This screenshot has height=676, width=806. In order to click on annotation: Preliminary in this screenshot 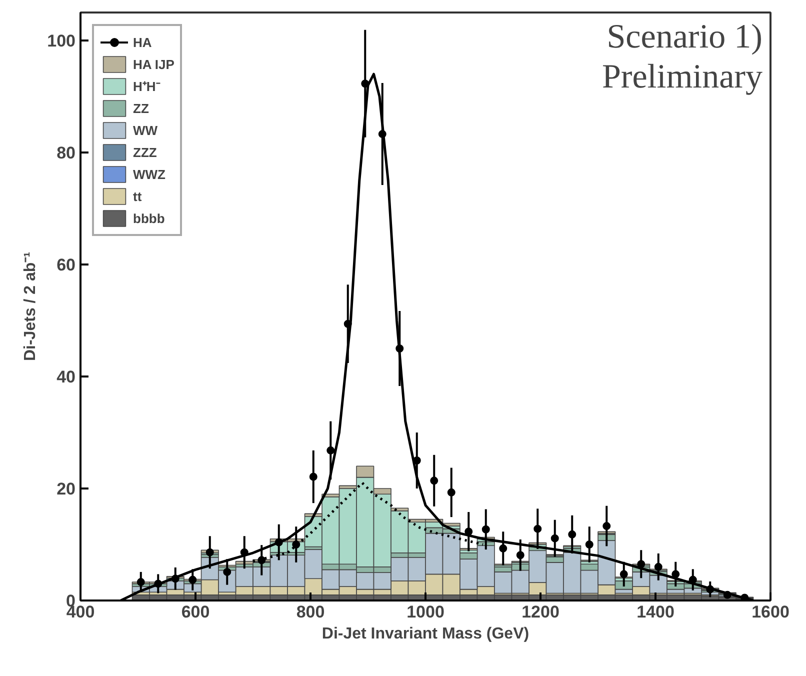, I will do `click(682, 77)`.